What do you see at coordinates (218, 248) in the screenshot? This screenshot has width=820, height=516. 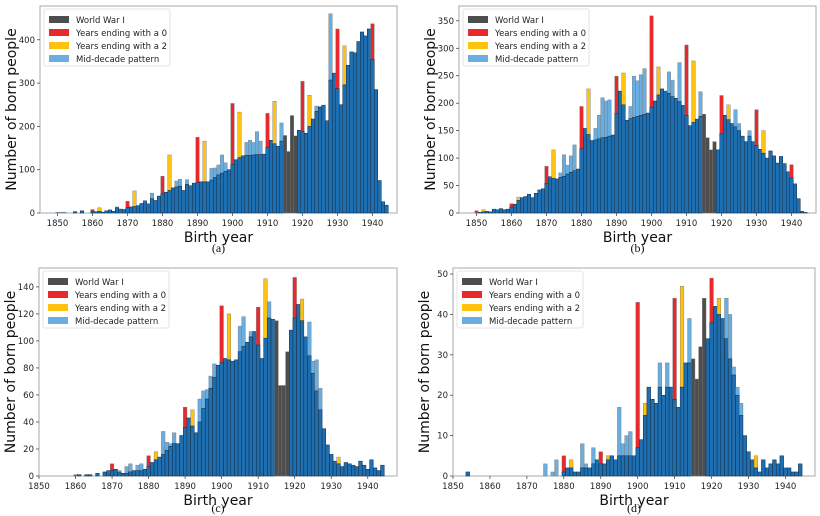 I see `panel-caption: (a)` at bounding box center [218, 248].